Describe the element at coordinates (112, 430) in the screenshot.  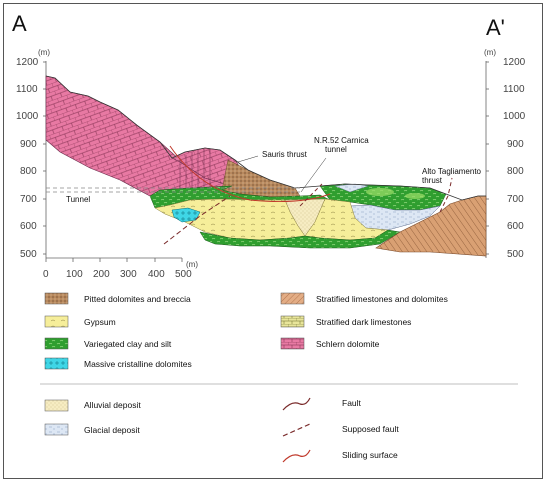
I see `legend-label-glacial: Glacial deposit` at that location.